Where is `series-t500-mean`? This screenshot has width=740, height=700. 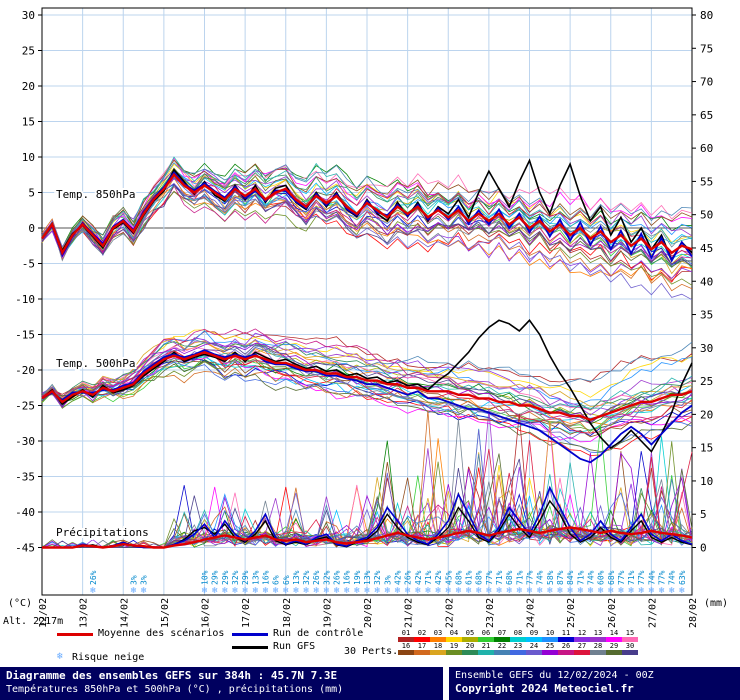
series-t500-mean is located at coordinates (367, 386).